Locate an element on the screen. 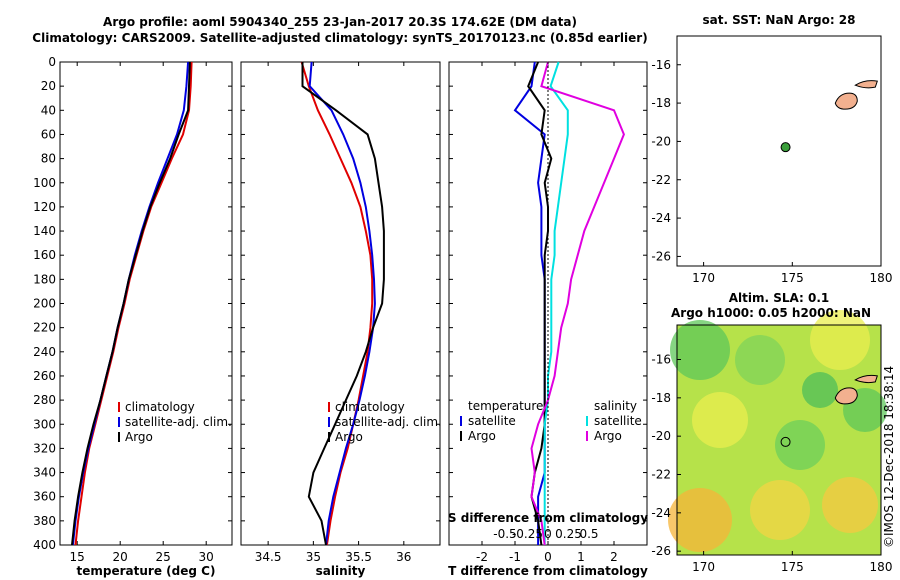 This screenshot has width=900, height=580. s-xtick-label: 0 is located at coordinates (548, 534).